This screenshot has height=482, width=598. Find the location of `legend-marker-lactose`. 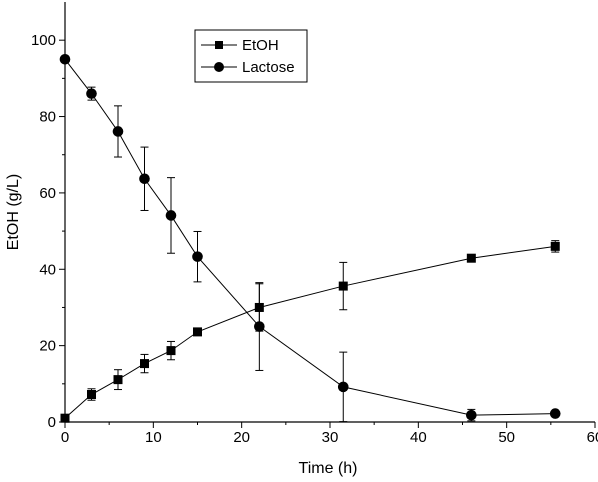

legend-marker-lactose is located at coordinates (219, 67).